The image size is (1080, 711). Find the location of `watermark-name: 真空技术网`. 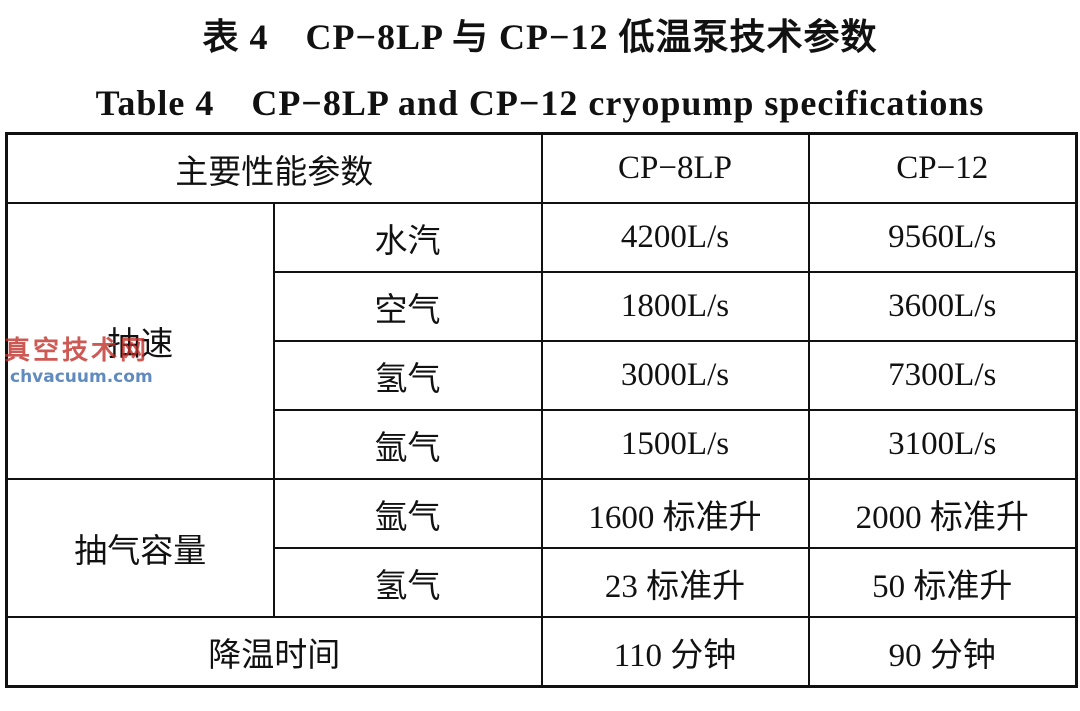

watermark-name: 真空技术网 is located at coordinates (77, 351).